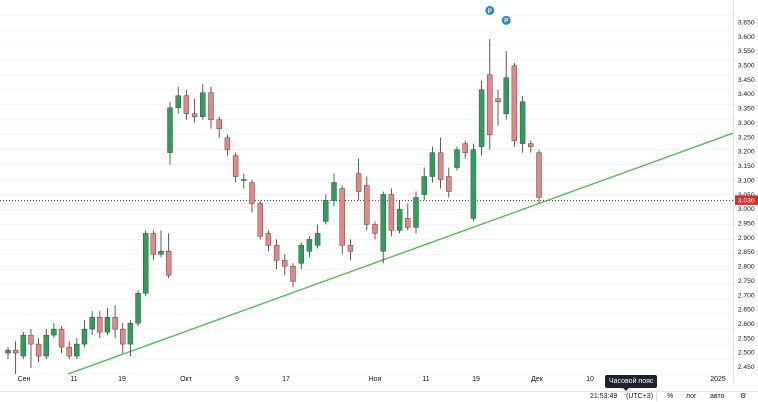 The image size is (758, 402). I want to click on timezone-button: (UTC+3), so click(640, 396).